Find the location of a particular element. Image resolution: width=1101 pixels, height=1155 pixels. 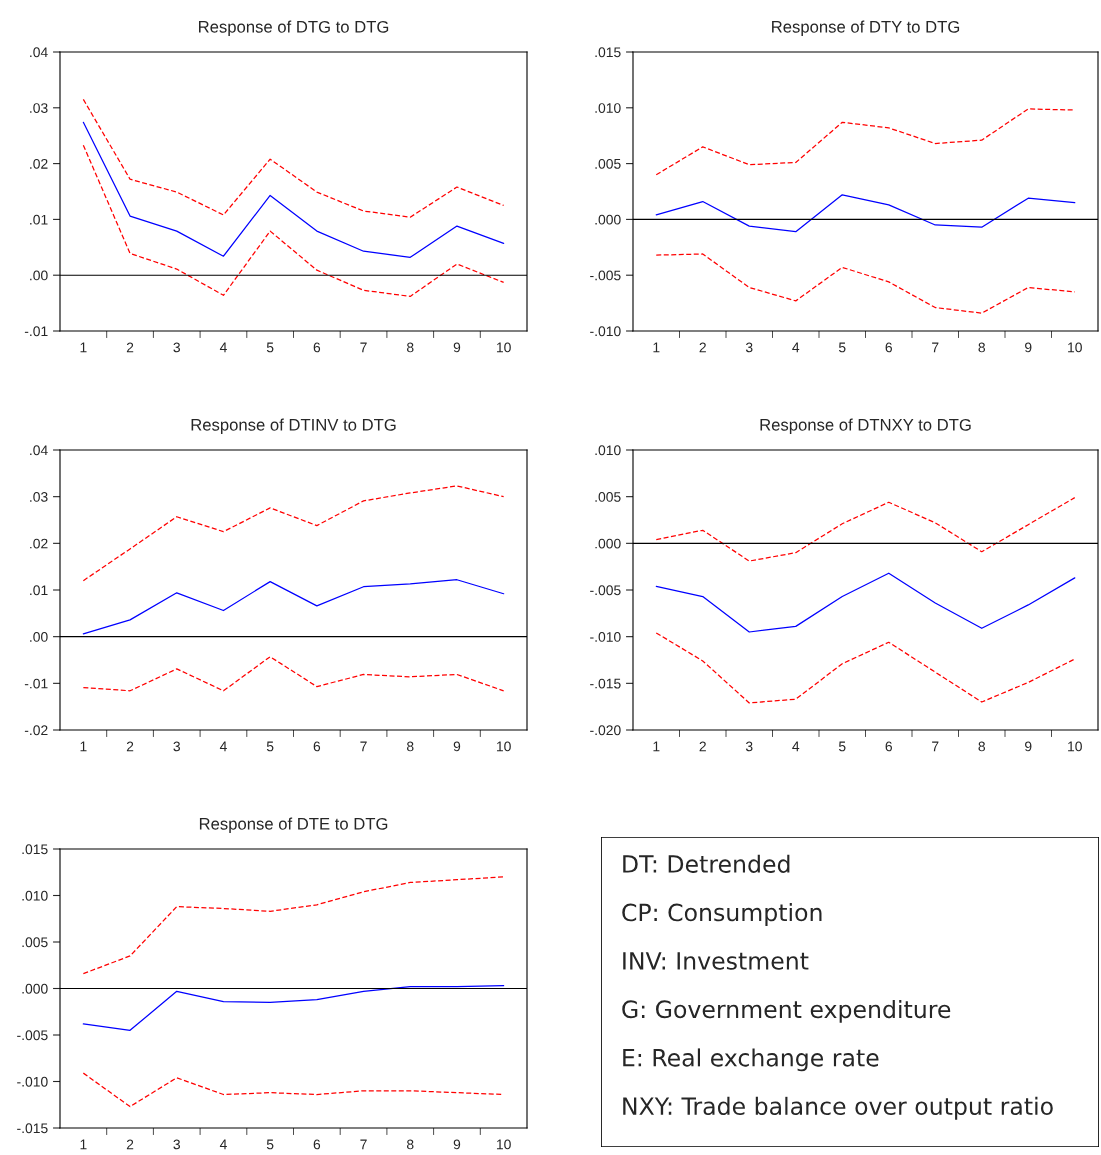

y-tick-label: .01 is located at coordinates (39, 590).